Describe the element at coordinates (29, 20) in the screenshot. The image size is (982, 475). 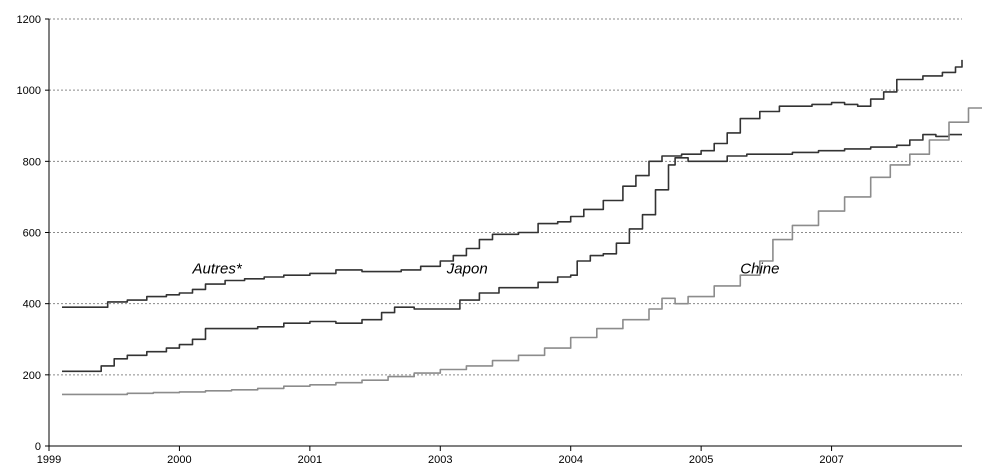
I see `y-tick-label: 1200` at that location.